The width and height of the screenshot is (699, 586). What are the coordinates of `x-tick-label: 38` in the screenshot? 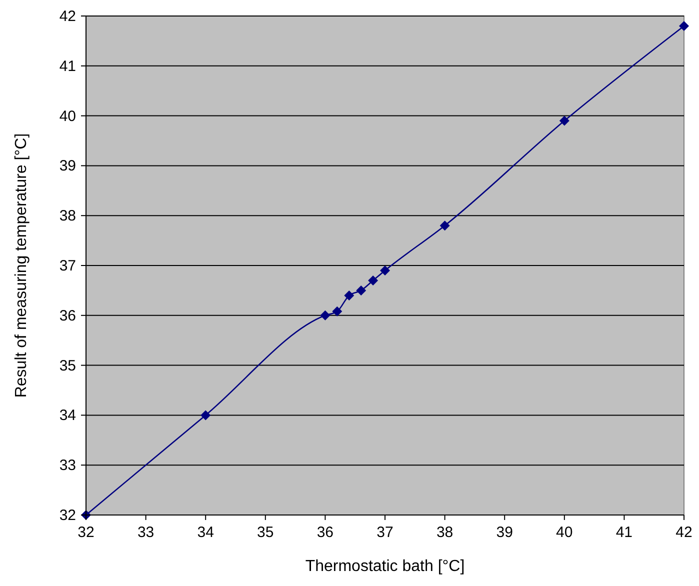 It's located at (445, 532).